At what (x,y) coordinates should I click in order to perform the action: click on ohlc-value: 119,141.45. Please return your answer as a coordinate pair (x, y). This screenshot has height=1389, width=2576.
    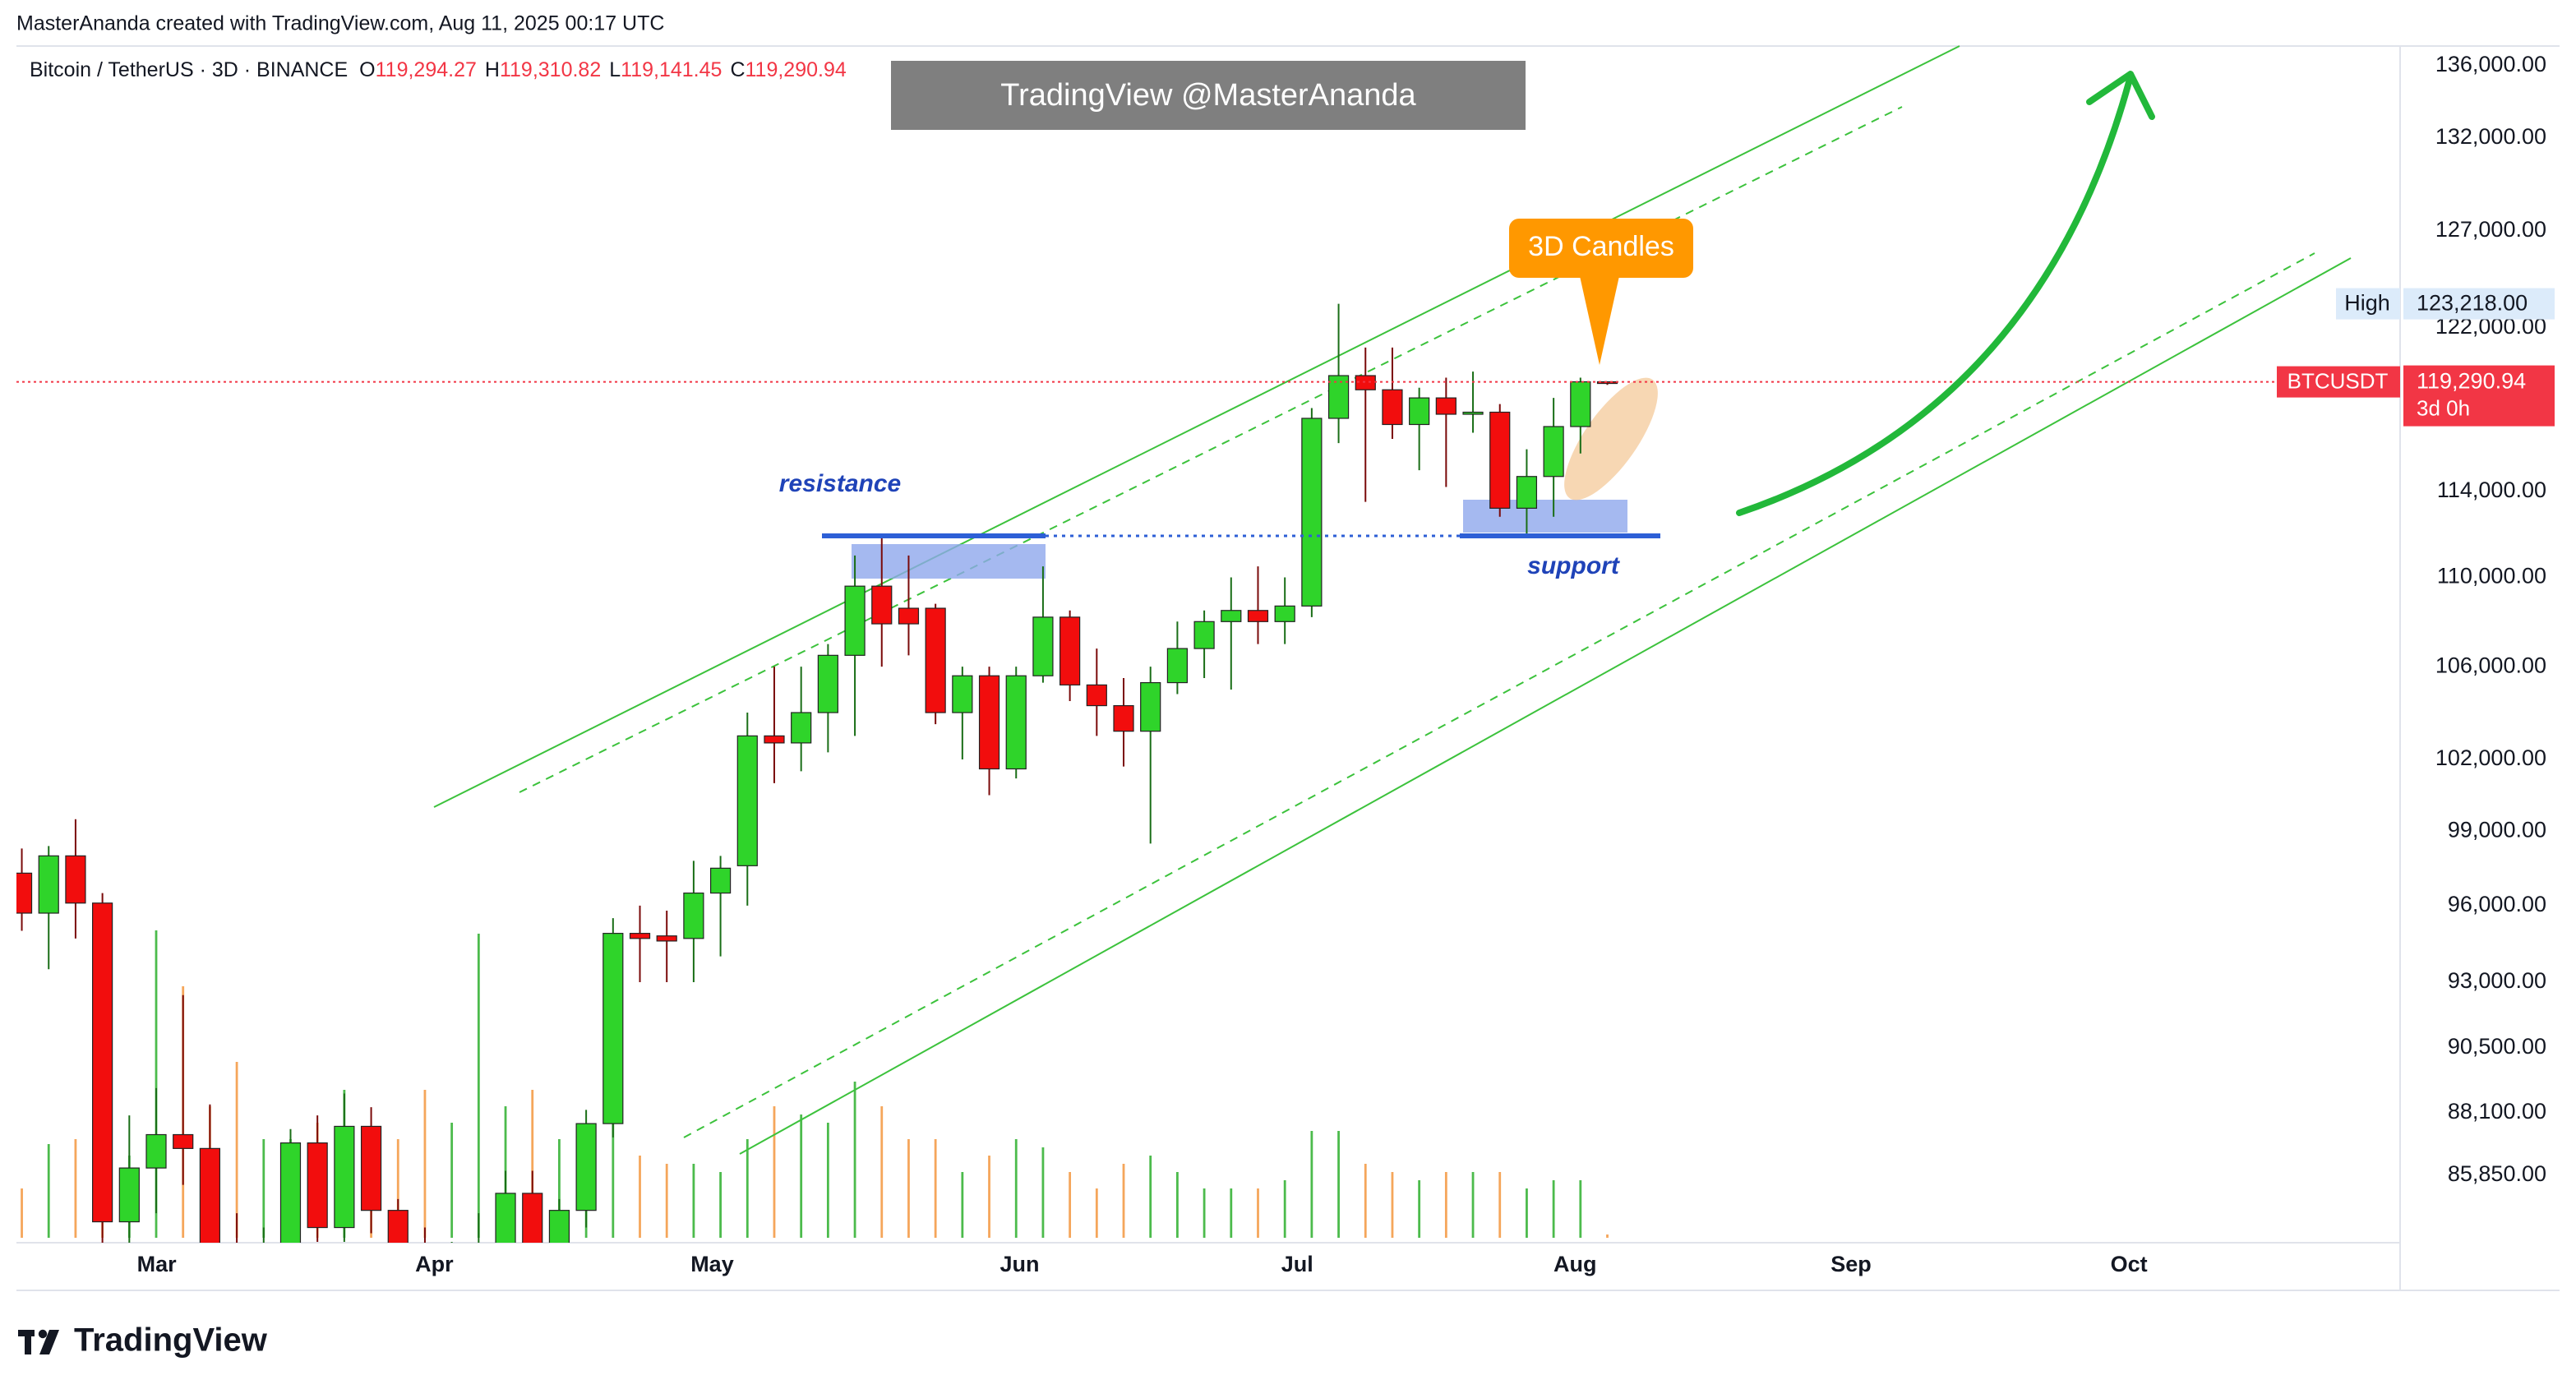
    Looking at the image, I should click on (671, 69).